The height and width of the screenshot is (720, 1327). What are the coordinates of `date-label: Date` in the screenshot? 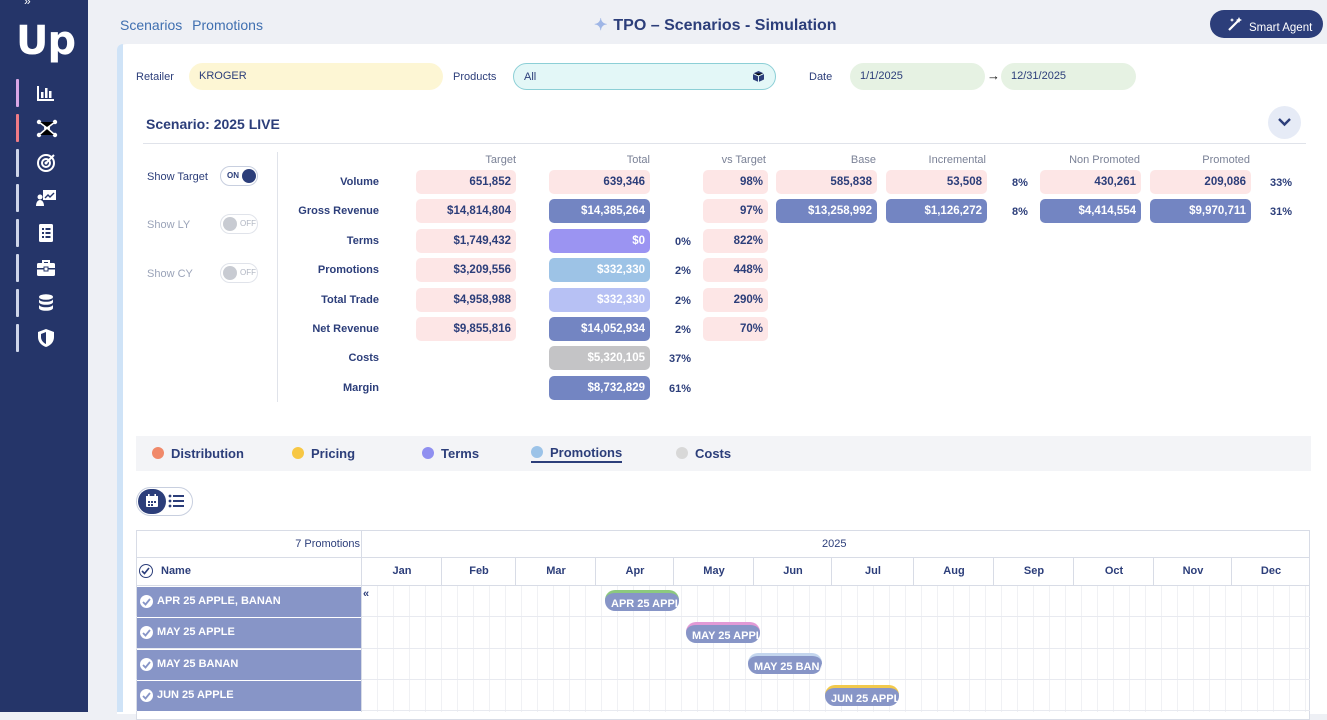 It's located at (821, 77).